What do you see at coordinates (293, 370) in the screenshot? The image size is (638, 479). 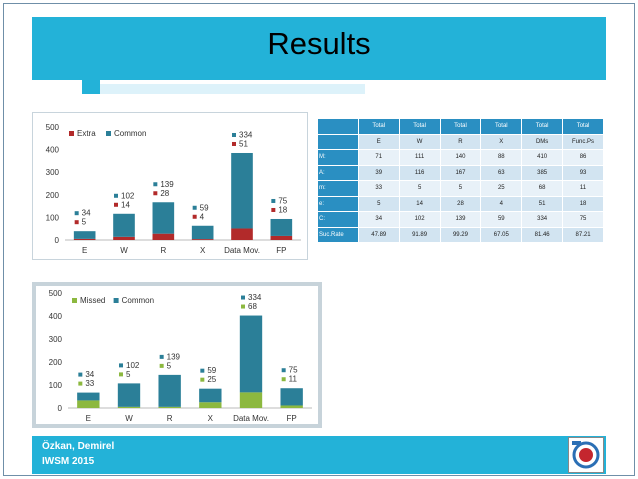 I see `data-label-common: 75` at bounding box center [293, 370].